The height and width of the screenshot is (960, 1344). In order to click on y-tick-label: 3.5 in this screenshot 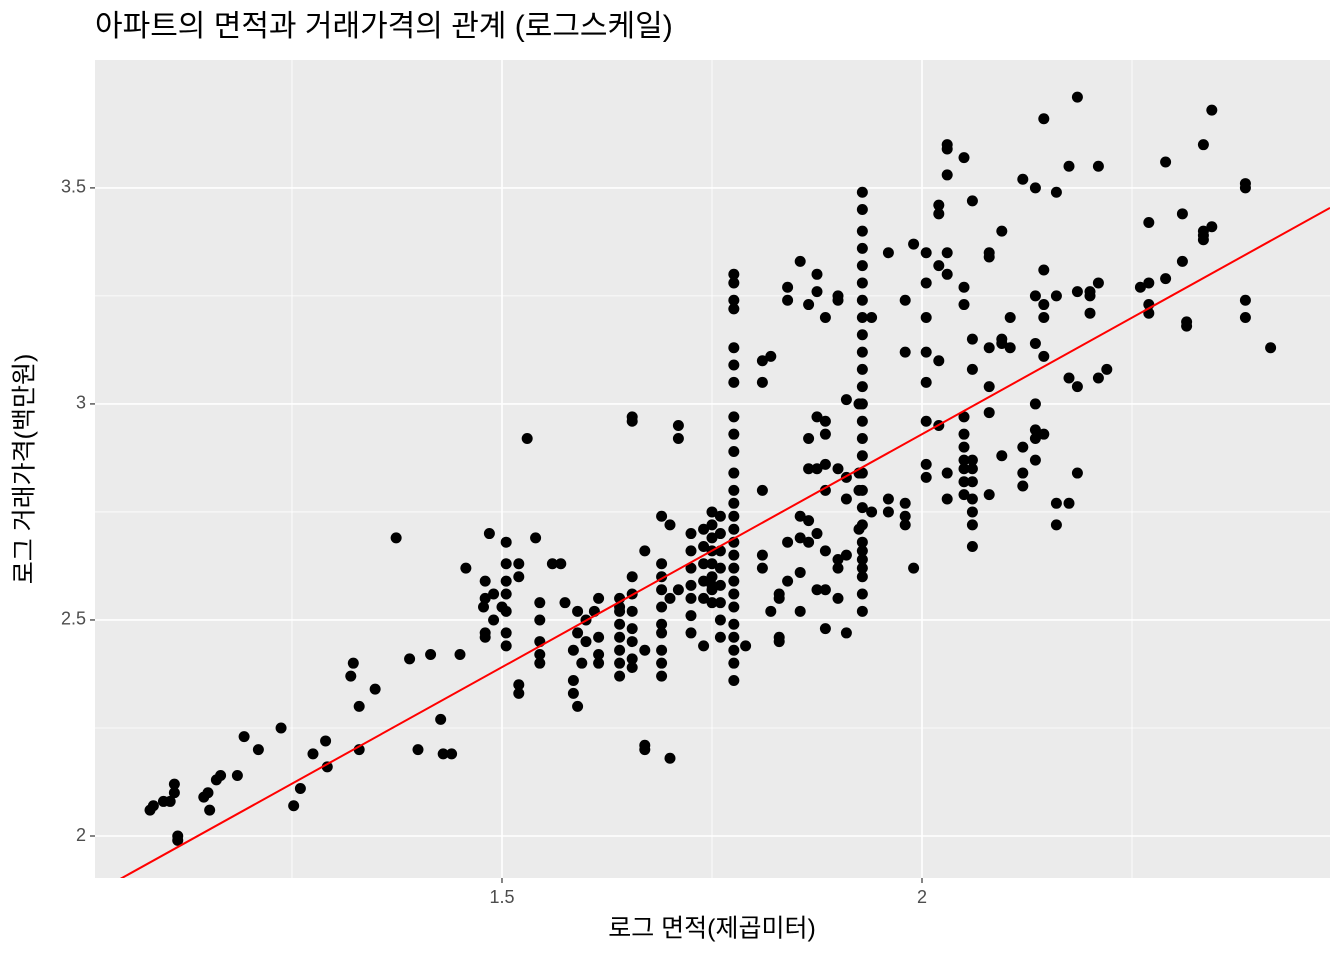, I will do `click(73, 187)`.